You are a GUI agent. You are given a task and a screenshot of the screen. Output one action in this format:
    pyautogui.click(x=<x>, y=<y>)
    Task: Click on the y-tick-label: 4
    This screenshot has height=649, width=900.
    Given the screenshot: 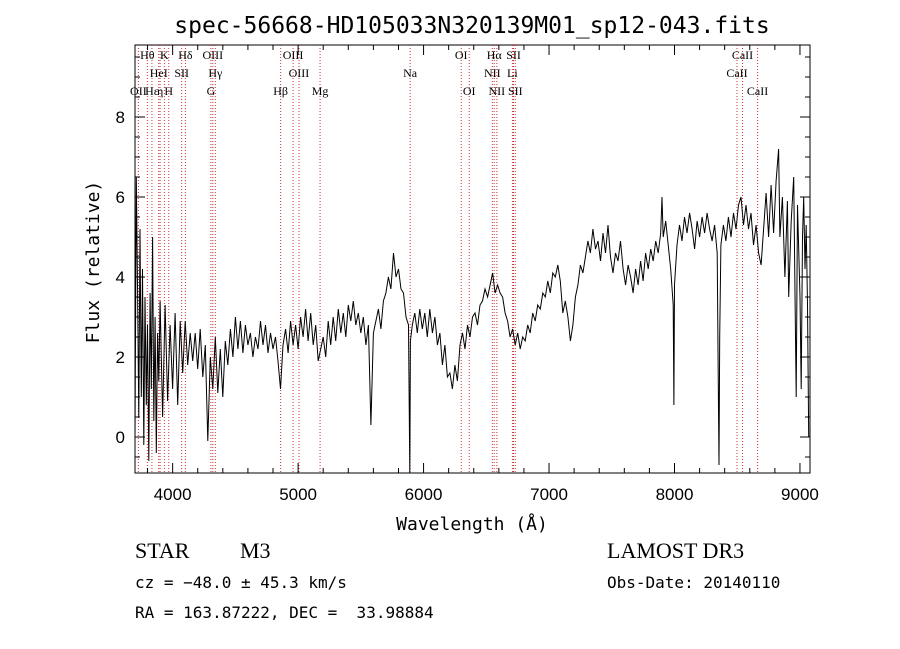 What is the action you would take?
    pyautogui.click(x=120, y=277)
    